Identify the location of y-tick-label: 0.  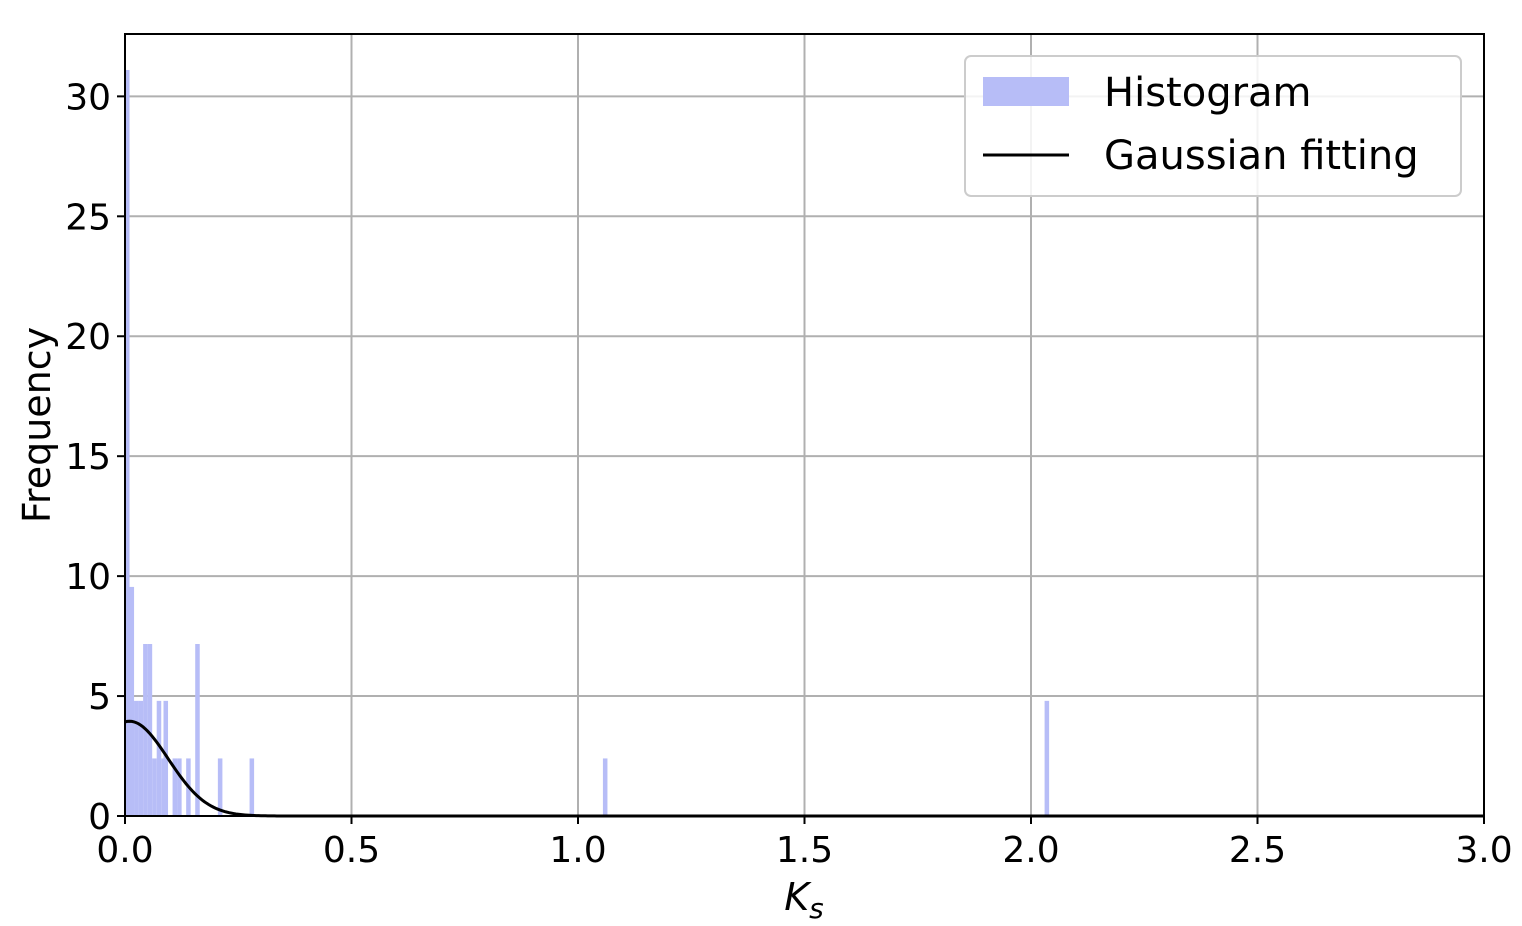
(99, 817).